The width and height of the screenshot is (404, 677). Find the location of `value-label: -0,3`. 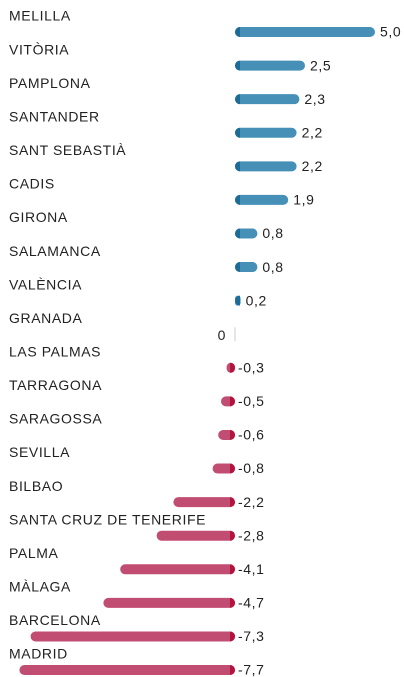

value-label: -0,3 is located at coordinates (251, 368).